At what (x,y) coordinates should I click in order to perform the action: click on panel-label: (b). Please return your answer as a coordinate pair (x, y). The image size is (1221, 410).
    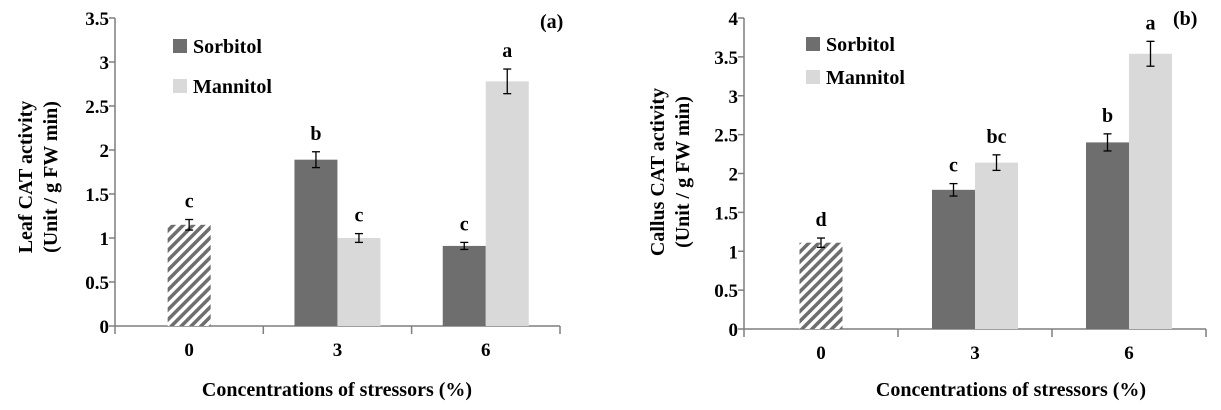
    Looking at the image, I should click on (1185, 19).